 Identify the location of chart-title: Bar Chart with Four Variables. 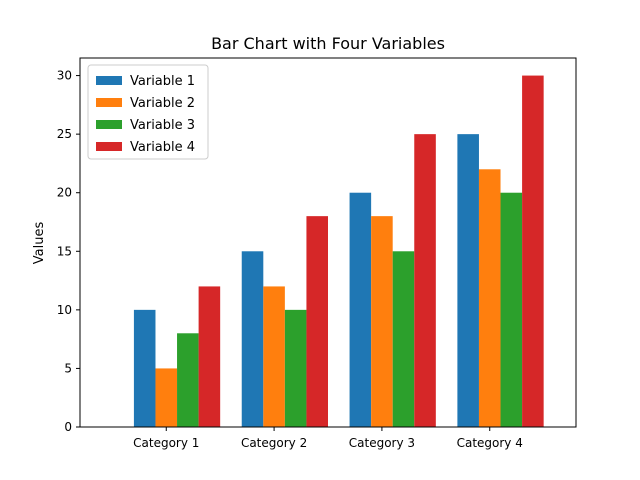
(328, 43).